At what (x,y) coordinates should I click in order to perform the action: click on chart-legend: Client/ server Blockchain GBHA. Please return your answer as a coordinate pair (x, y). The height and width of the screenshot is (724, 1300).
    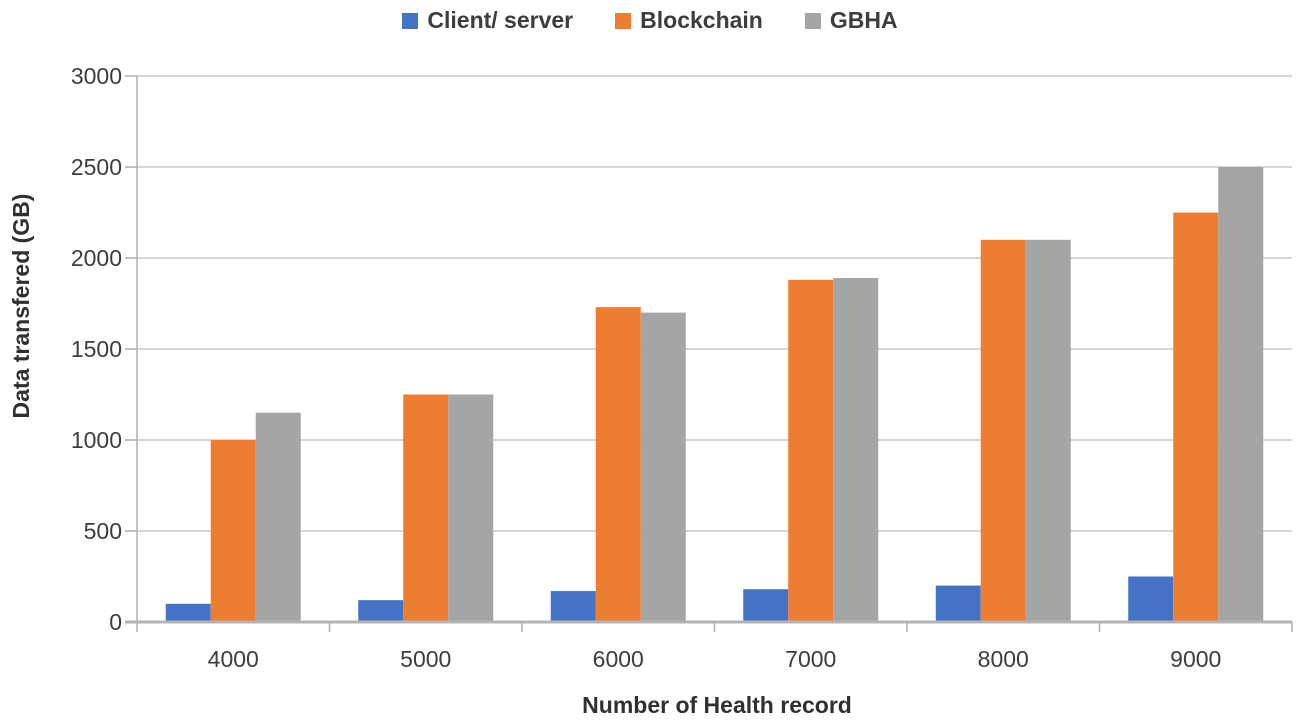
    Looking at the image, I should click on (650, 20).